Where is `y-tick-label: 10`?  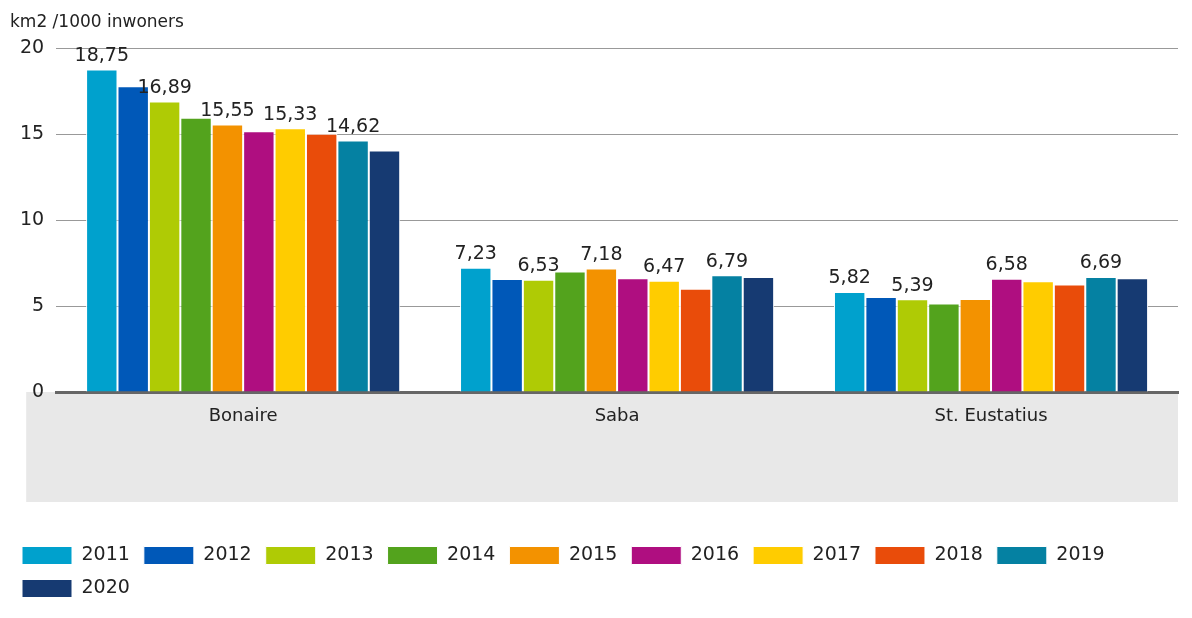
y-tick-label: 10 is located at coordinates (32, 217).